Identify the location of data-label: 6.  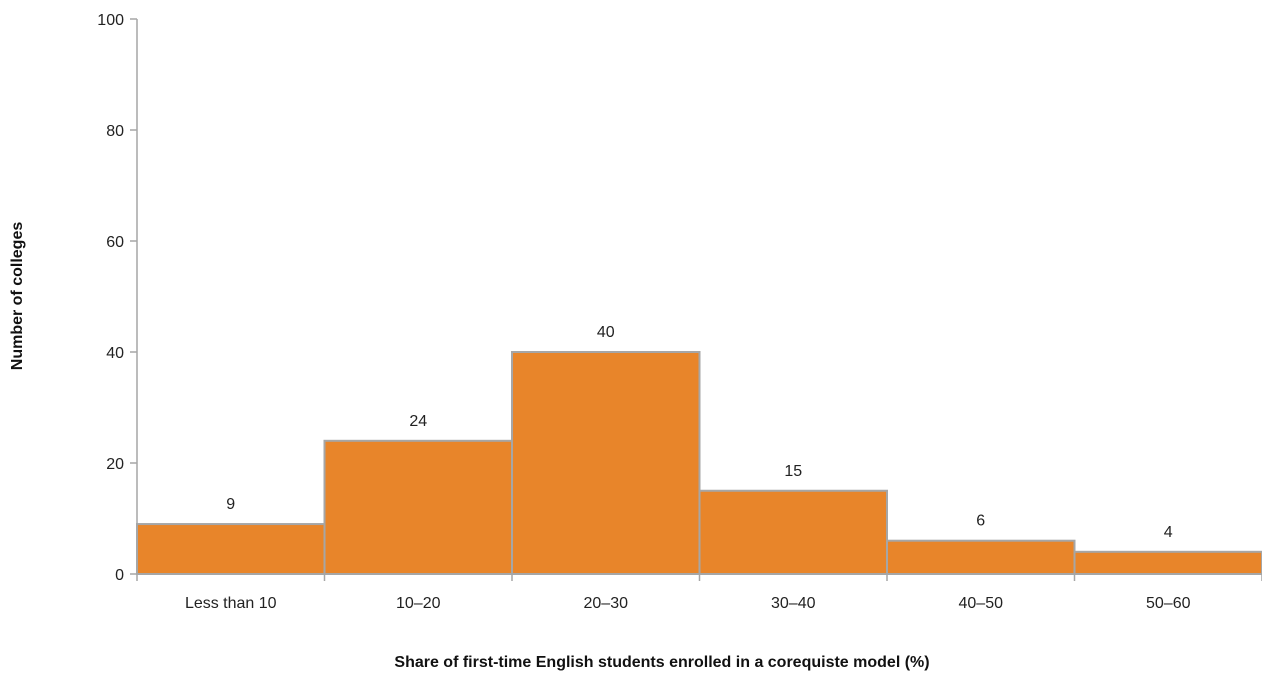
(980, 521).